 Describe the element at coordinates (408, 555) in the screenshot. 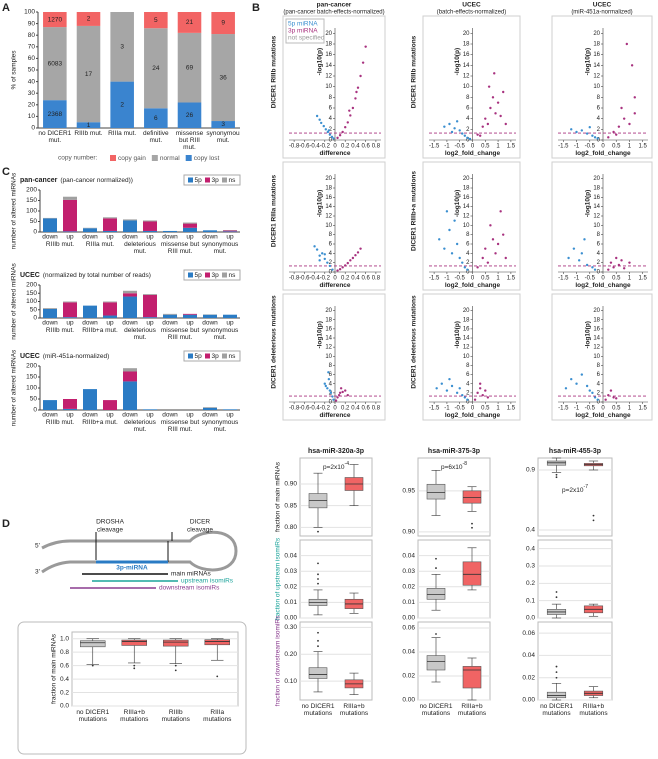

I see `y-tick-label: 0.04` at that location.